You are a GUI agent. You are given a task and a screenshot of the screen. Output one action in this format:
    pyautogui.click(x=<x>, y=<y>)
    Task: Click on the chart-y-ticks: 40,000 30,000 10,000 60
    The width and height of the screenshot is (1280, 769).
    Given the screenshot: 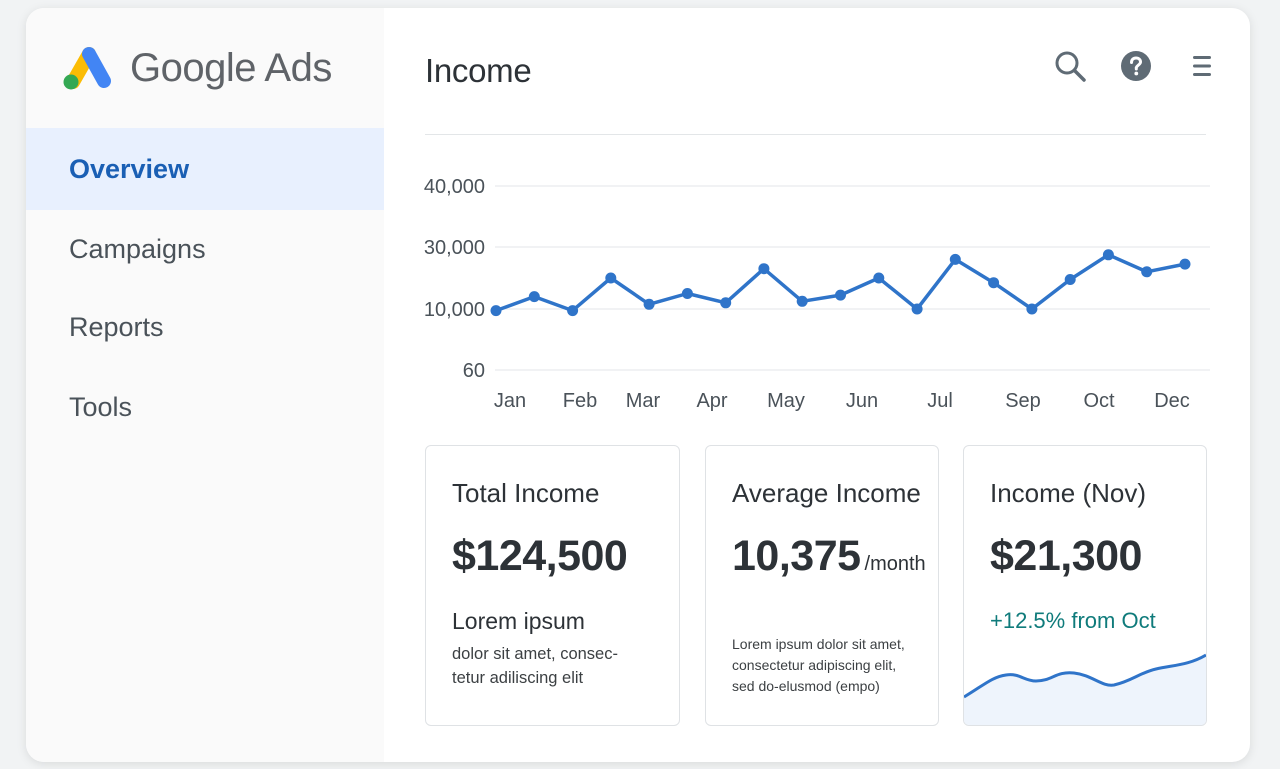 What is the action you would take?
    pyautogui.click(x=454, y=279)
    